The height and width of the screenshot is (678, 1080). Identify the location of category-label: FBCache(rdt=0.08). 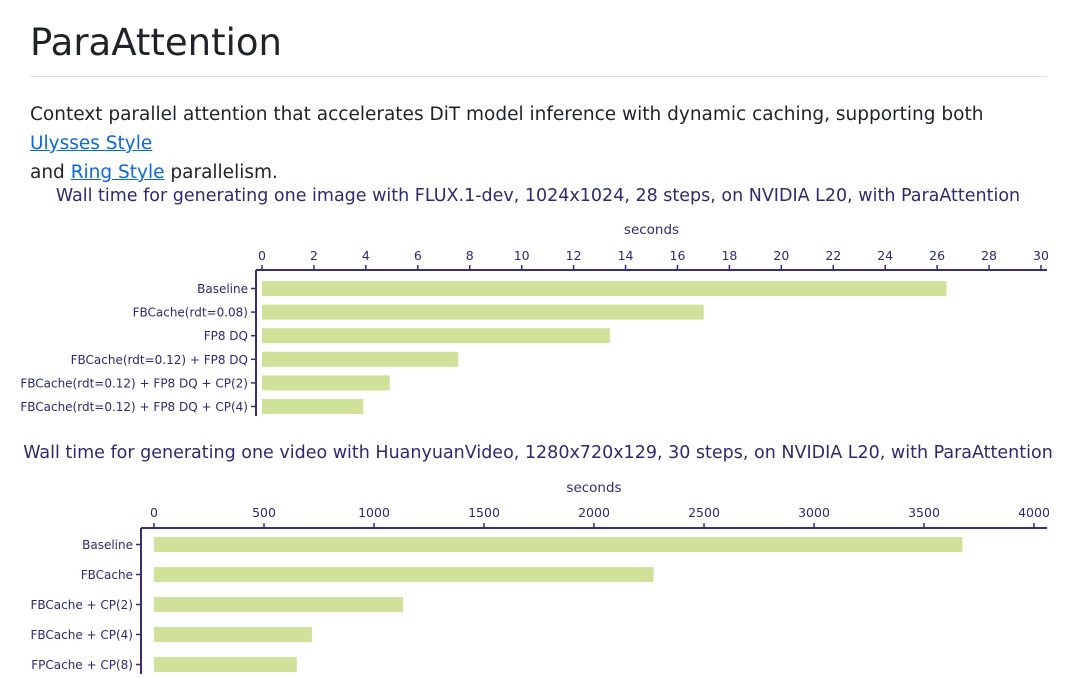
(190, 313).